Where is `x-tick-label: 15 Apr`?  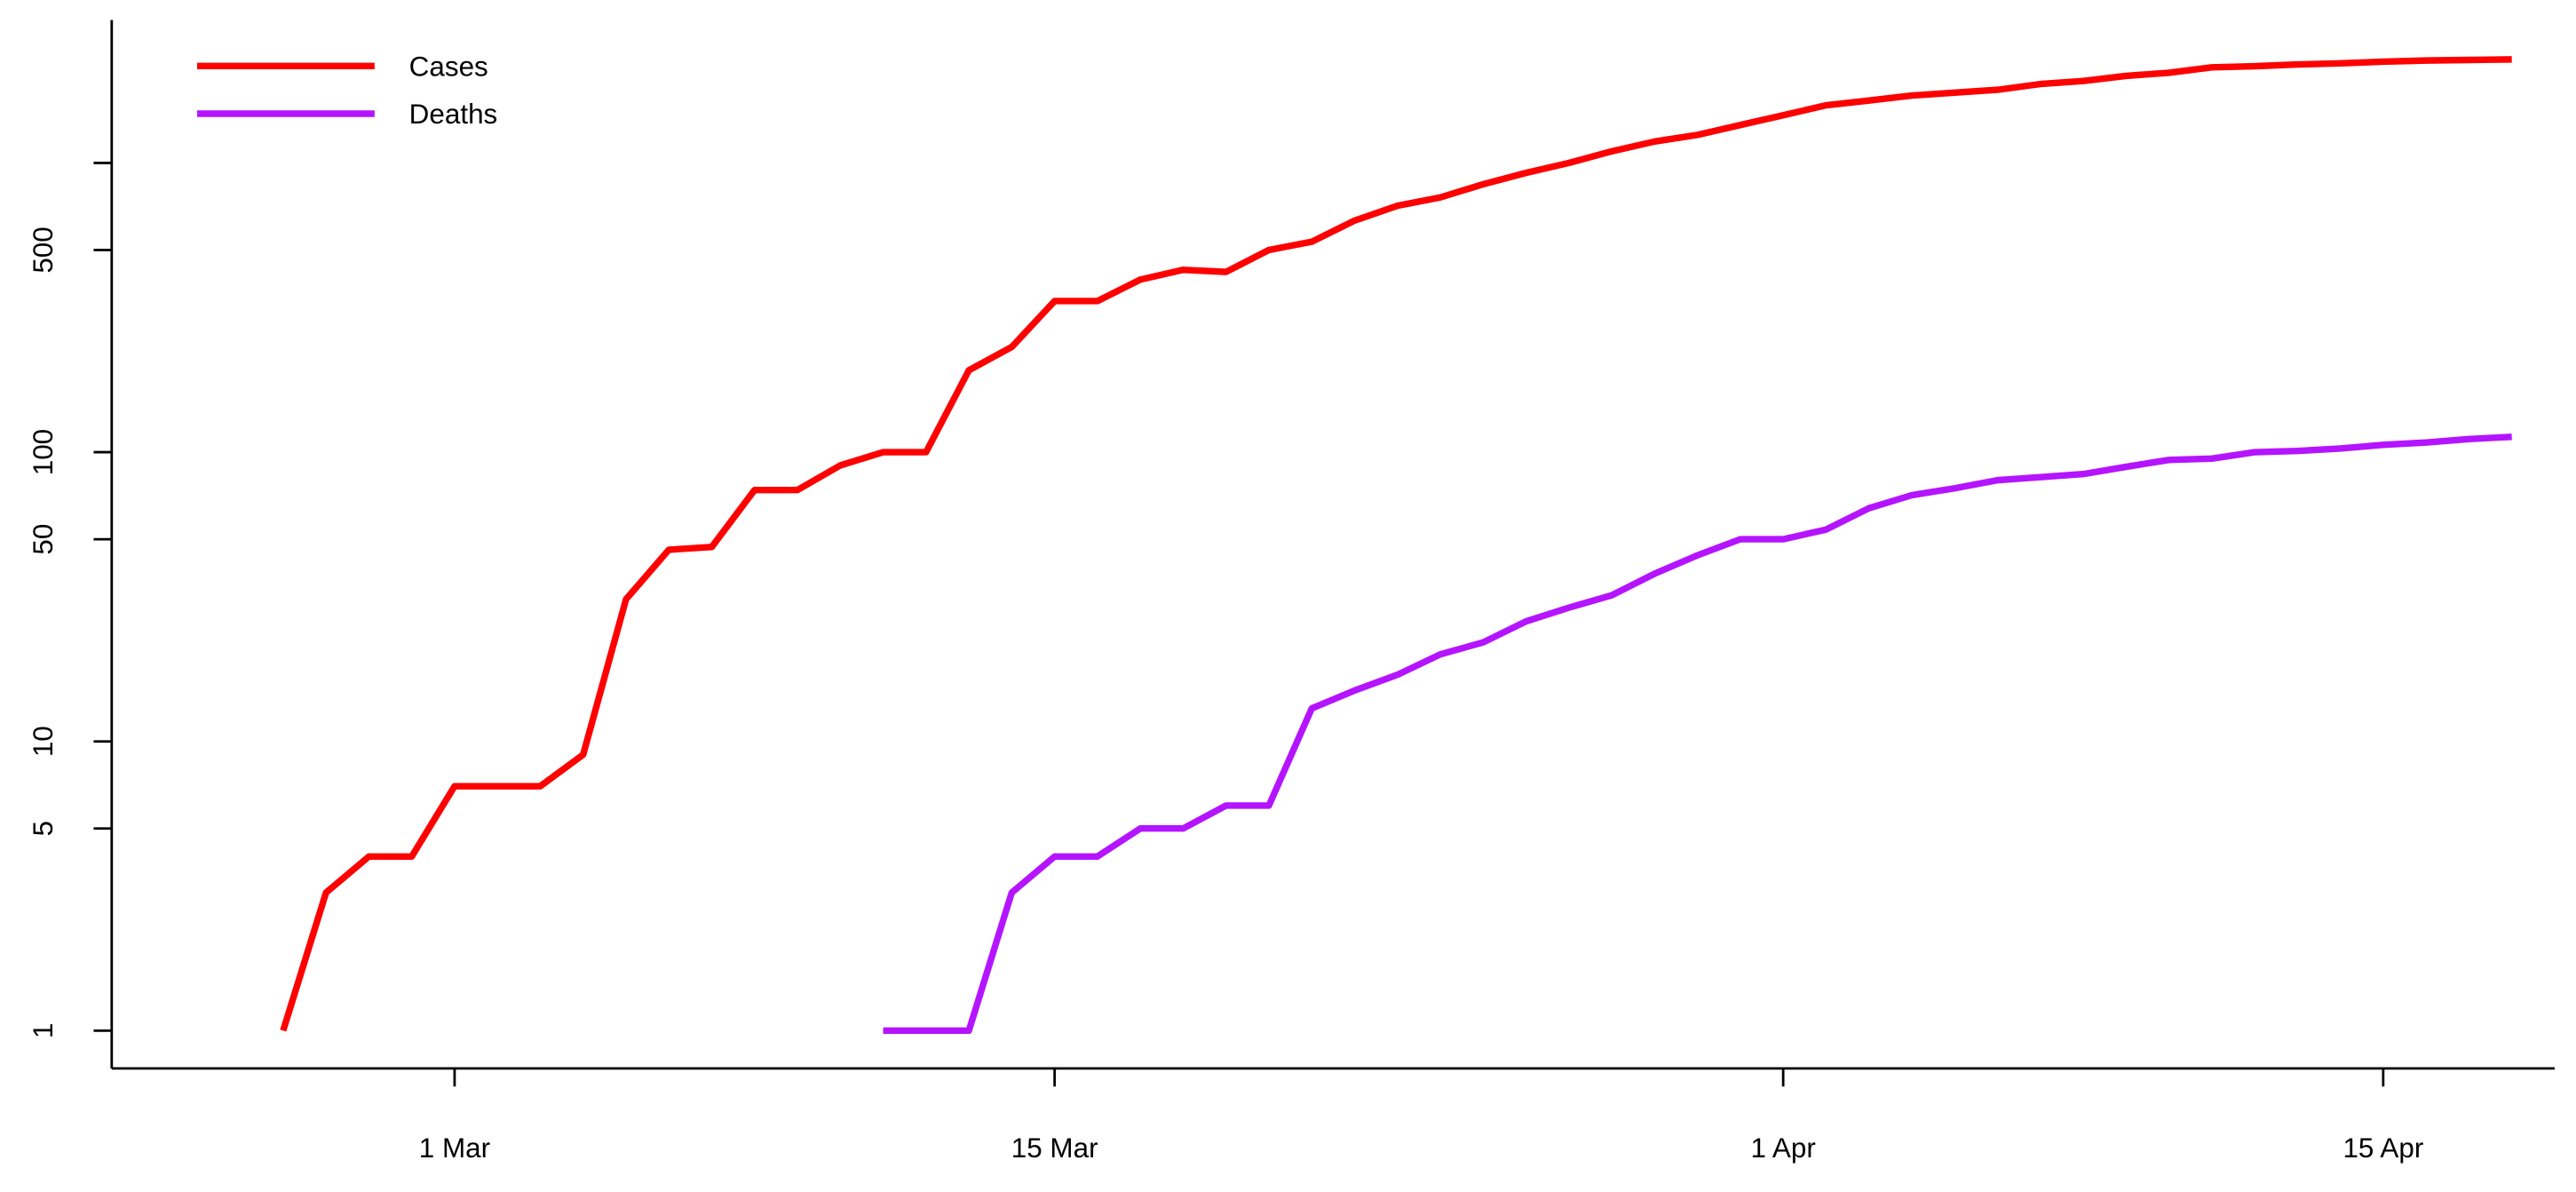
x-tick-label: 15 Apr is located at coordinates (2383, 1148).